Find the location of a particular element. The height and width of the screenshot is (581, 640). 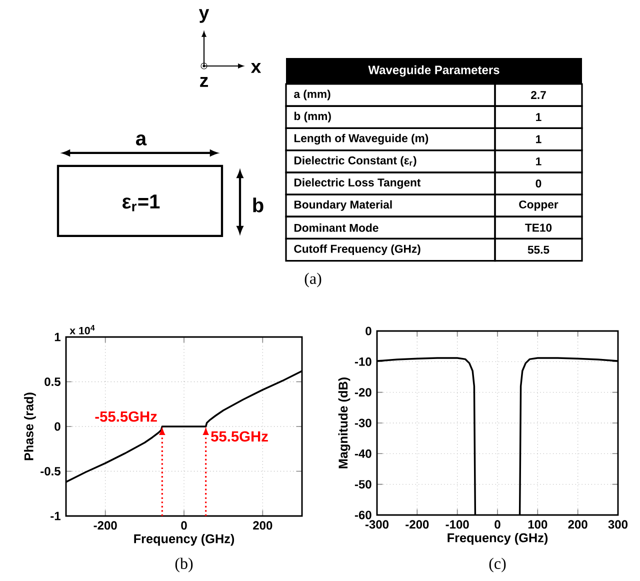

y-tick-label: 1 is located at coordinates (57, 337).